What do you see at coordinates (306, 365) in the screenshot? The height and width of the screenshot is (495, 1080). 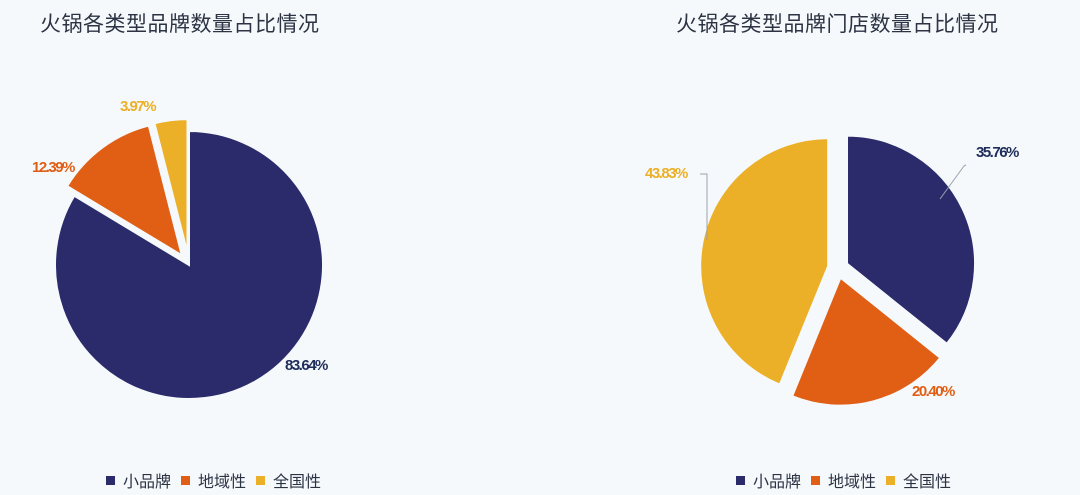 I see `data-label-small-brand: 83.64%` at bounding box center [306, 365].